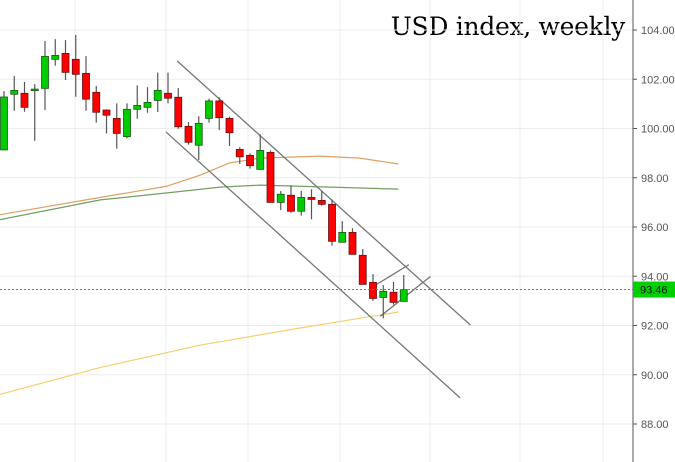  Describe the element at coordinates (658, 80) in the screenshot. I see `axis-tick-label: 102.00` at that location.